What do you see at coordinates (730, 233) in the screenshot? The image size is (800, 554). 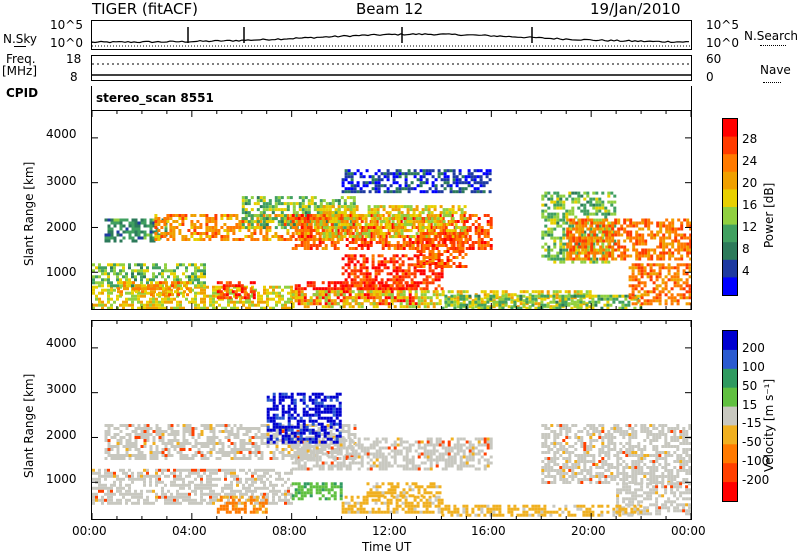 I see `colorbar-swatch` at bounding box center [730, 233].